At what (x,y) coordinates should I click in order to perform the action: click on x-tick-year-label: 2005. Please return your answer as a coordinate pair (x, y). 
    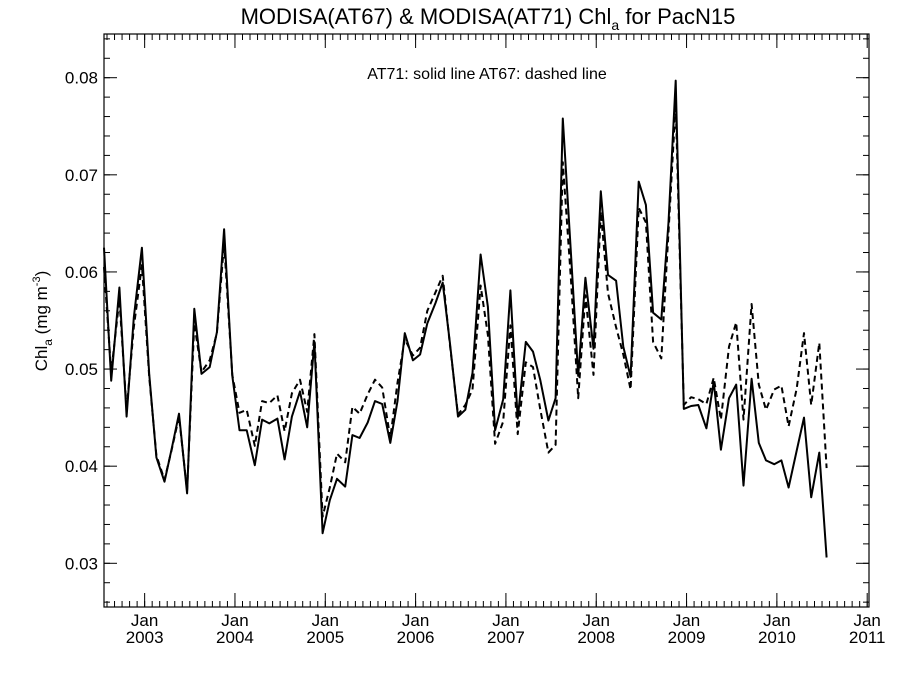
    Looking at the image, I should click on (325, 637).